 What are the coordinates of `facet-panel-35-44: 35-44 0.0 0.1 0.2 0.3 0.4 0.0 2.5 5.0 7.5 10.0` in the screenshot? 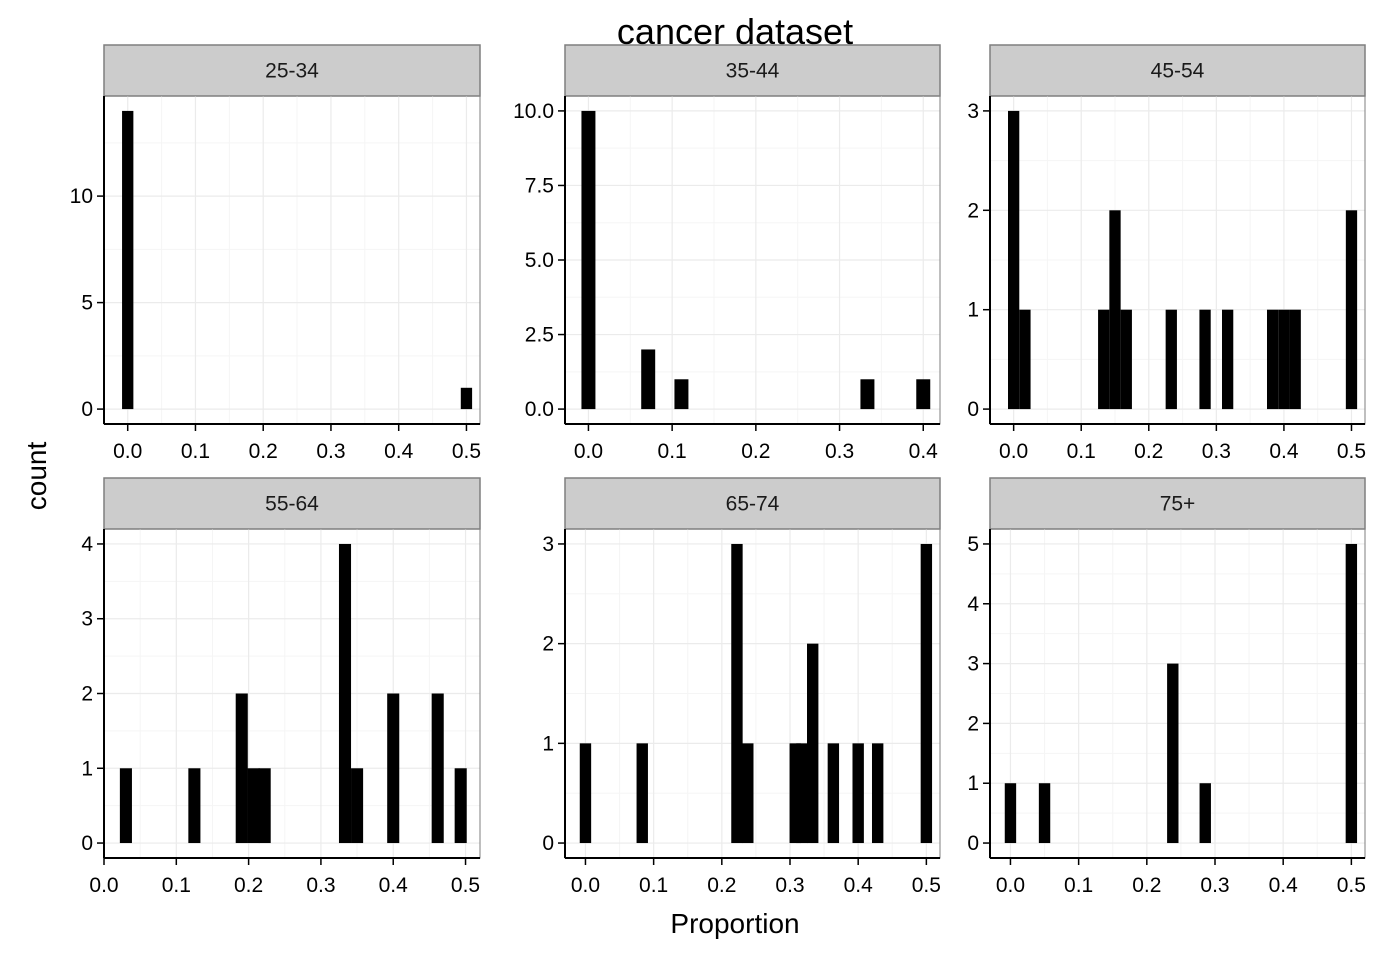 It's located at (727, 253).